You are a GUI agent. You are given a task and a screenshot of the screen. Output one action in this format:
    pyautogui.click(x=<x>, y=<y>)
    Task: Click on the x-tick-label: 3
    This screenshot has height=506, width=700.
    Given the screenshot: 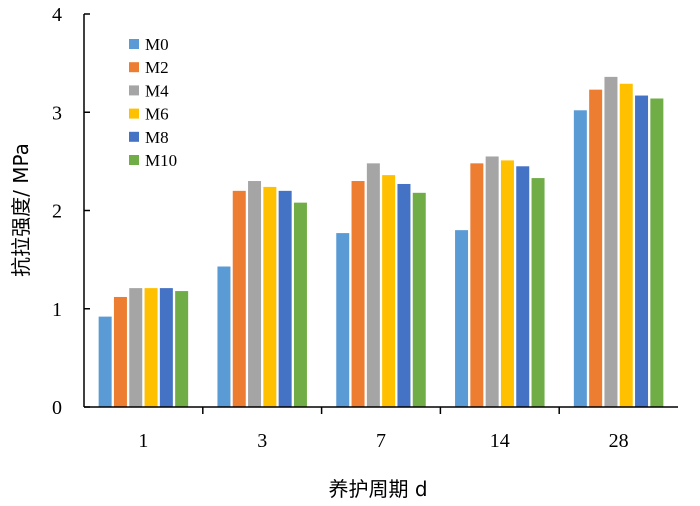 What is the action you would take?
    pyautogui.click(x=262, y=441)
    